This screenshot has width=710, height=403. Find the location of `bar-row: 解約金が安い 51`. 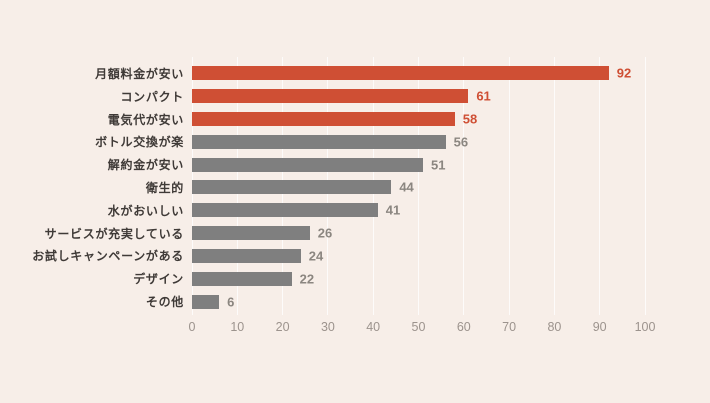

bar-row: 解約金が安い 51 is located at coordinates (322, 164).